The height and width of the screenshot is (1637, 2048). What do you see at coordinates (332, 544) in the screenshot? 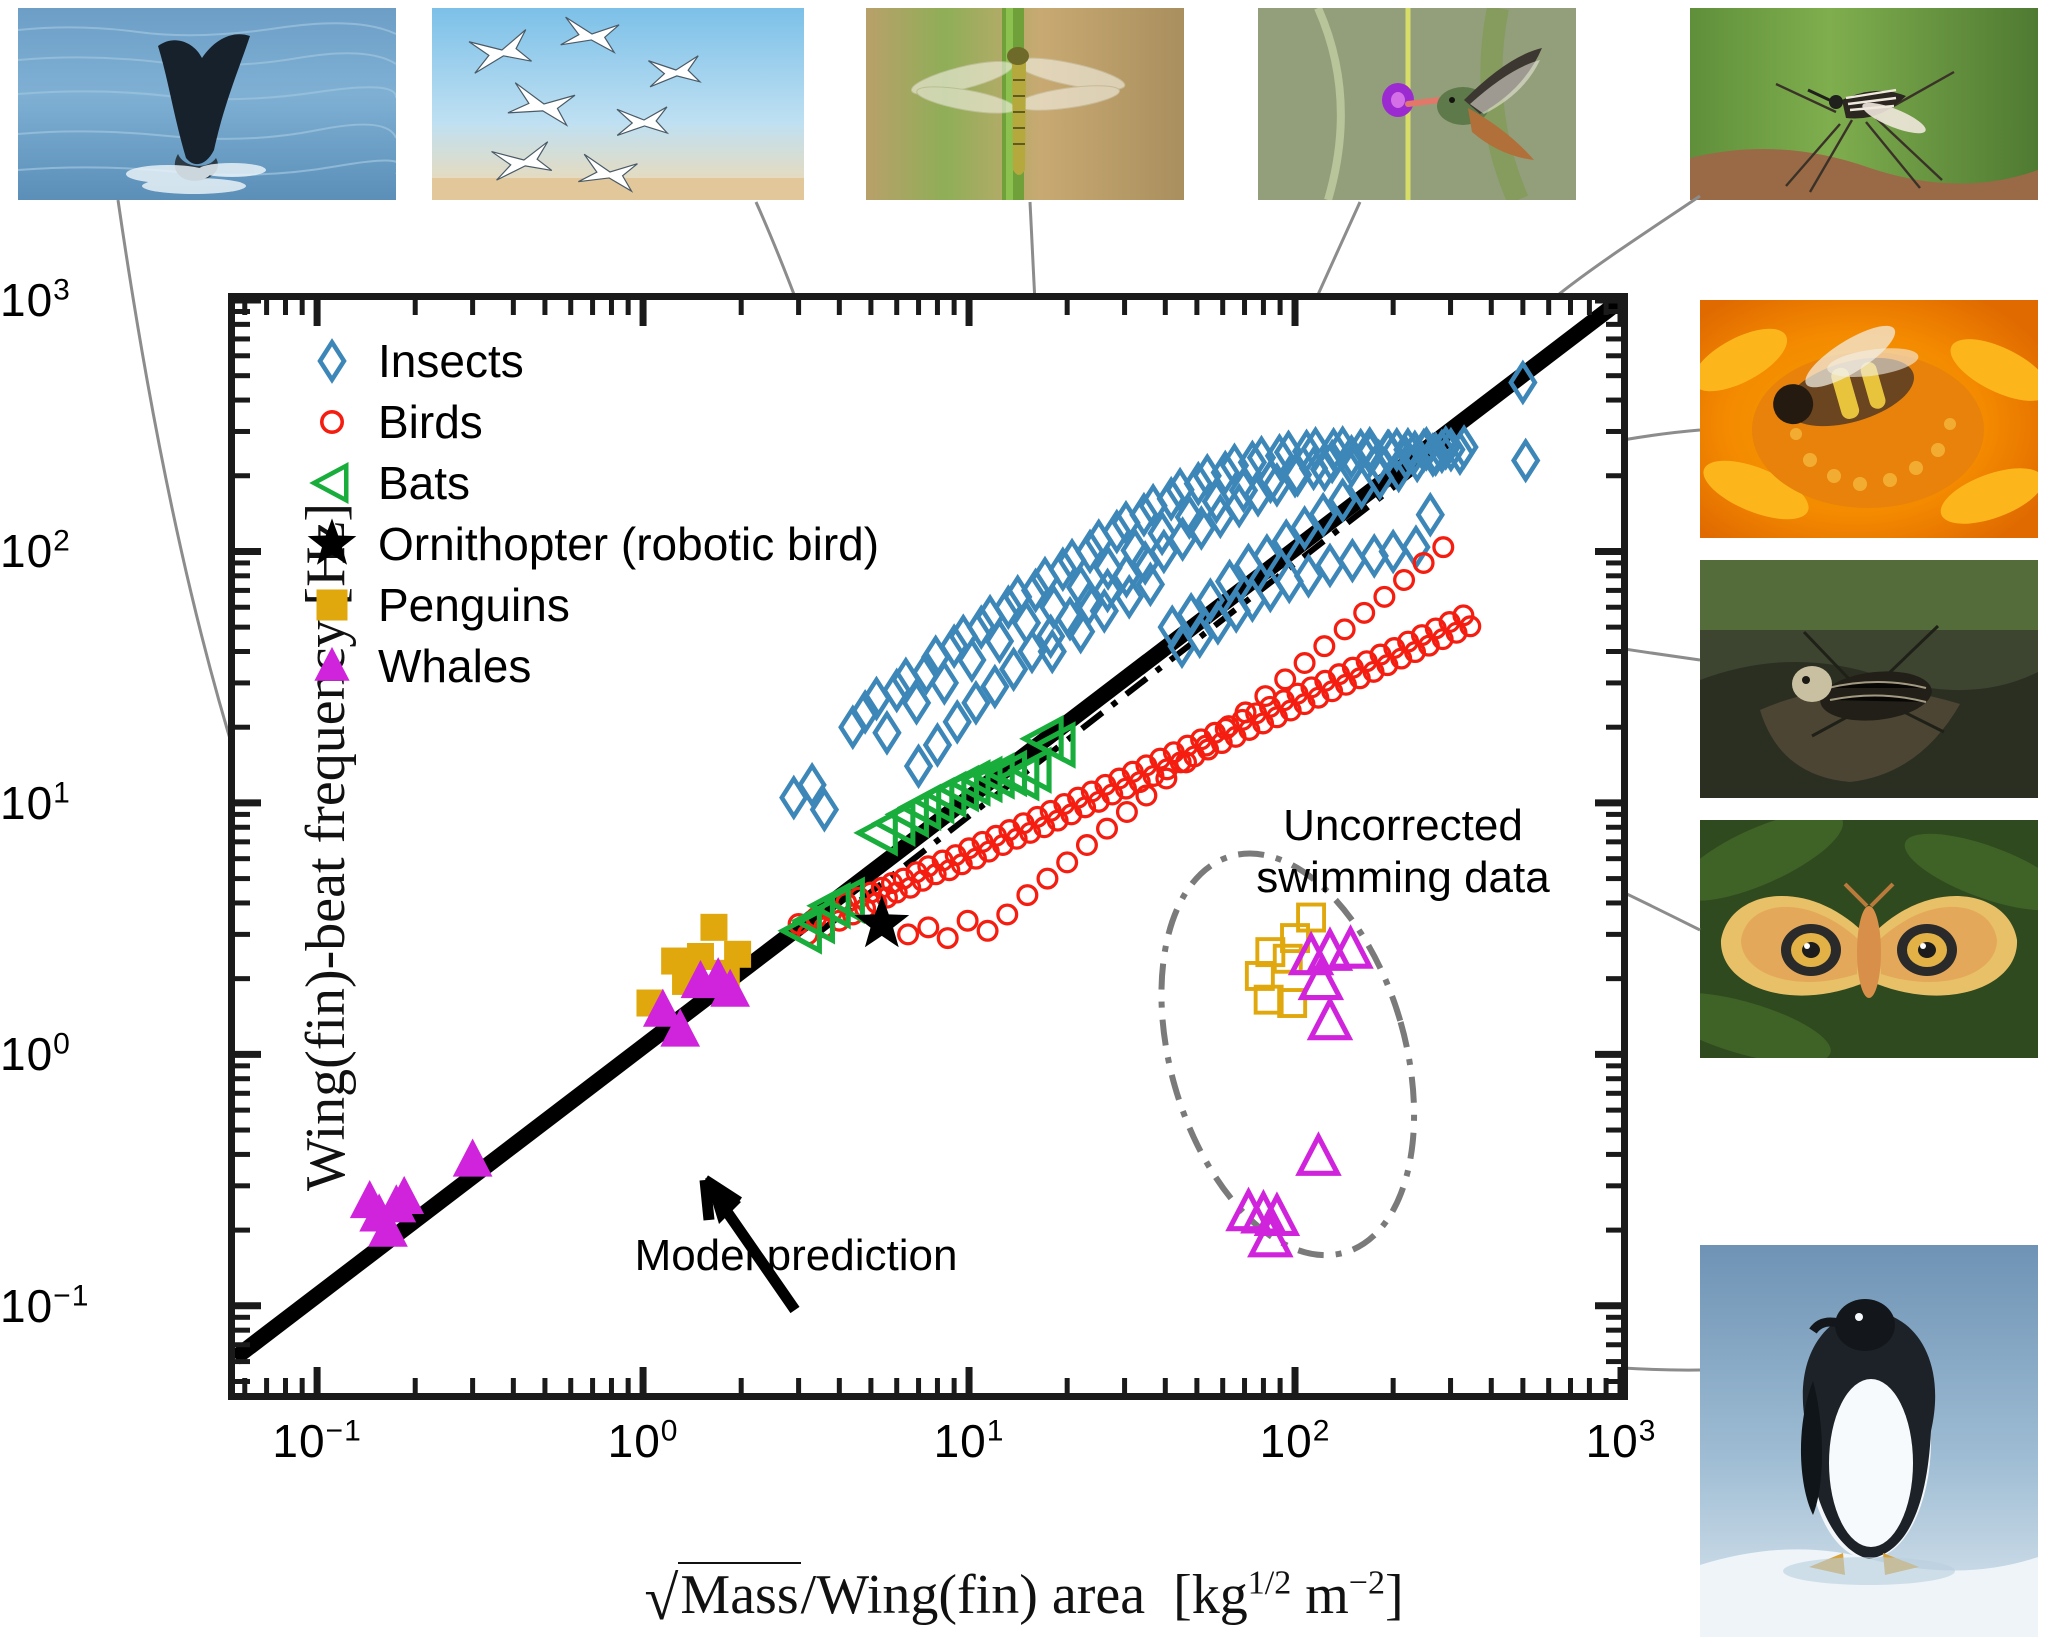
I see `star-marker-icon` at bounding box center [332, 544].